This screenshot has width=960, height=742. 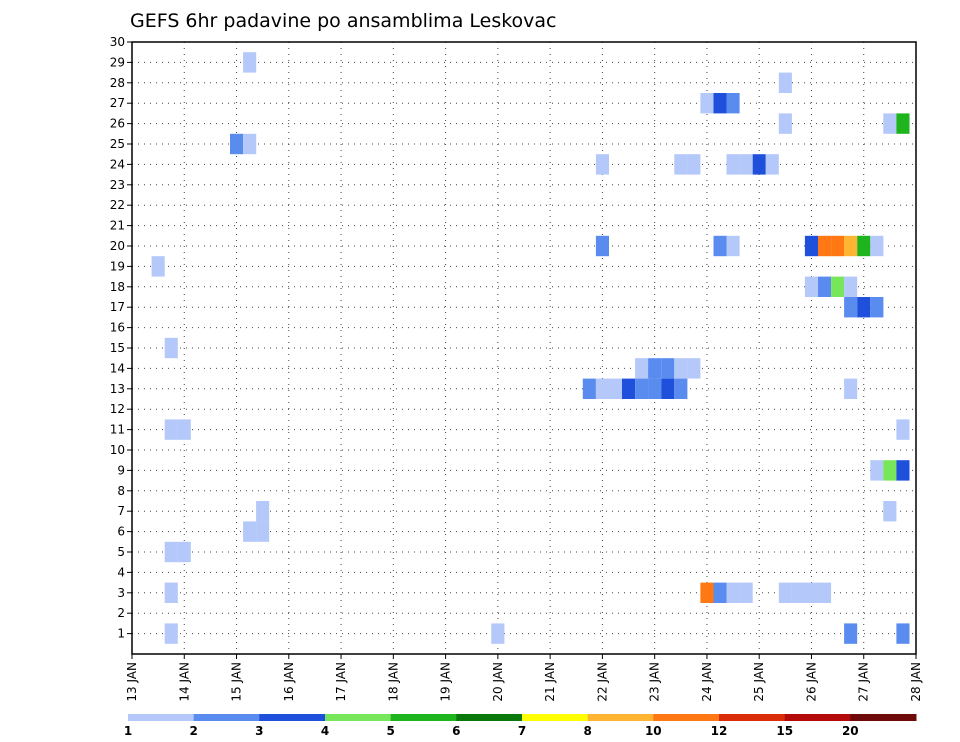 What do you see at coordinates (117, 124) in the screenshot?
I see `y-tick-label: 26` at bounding box center [117, 124].